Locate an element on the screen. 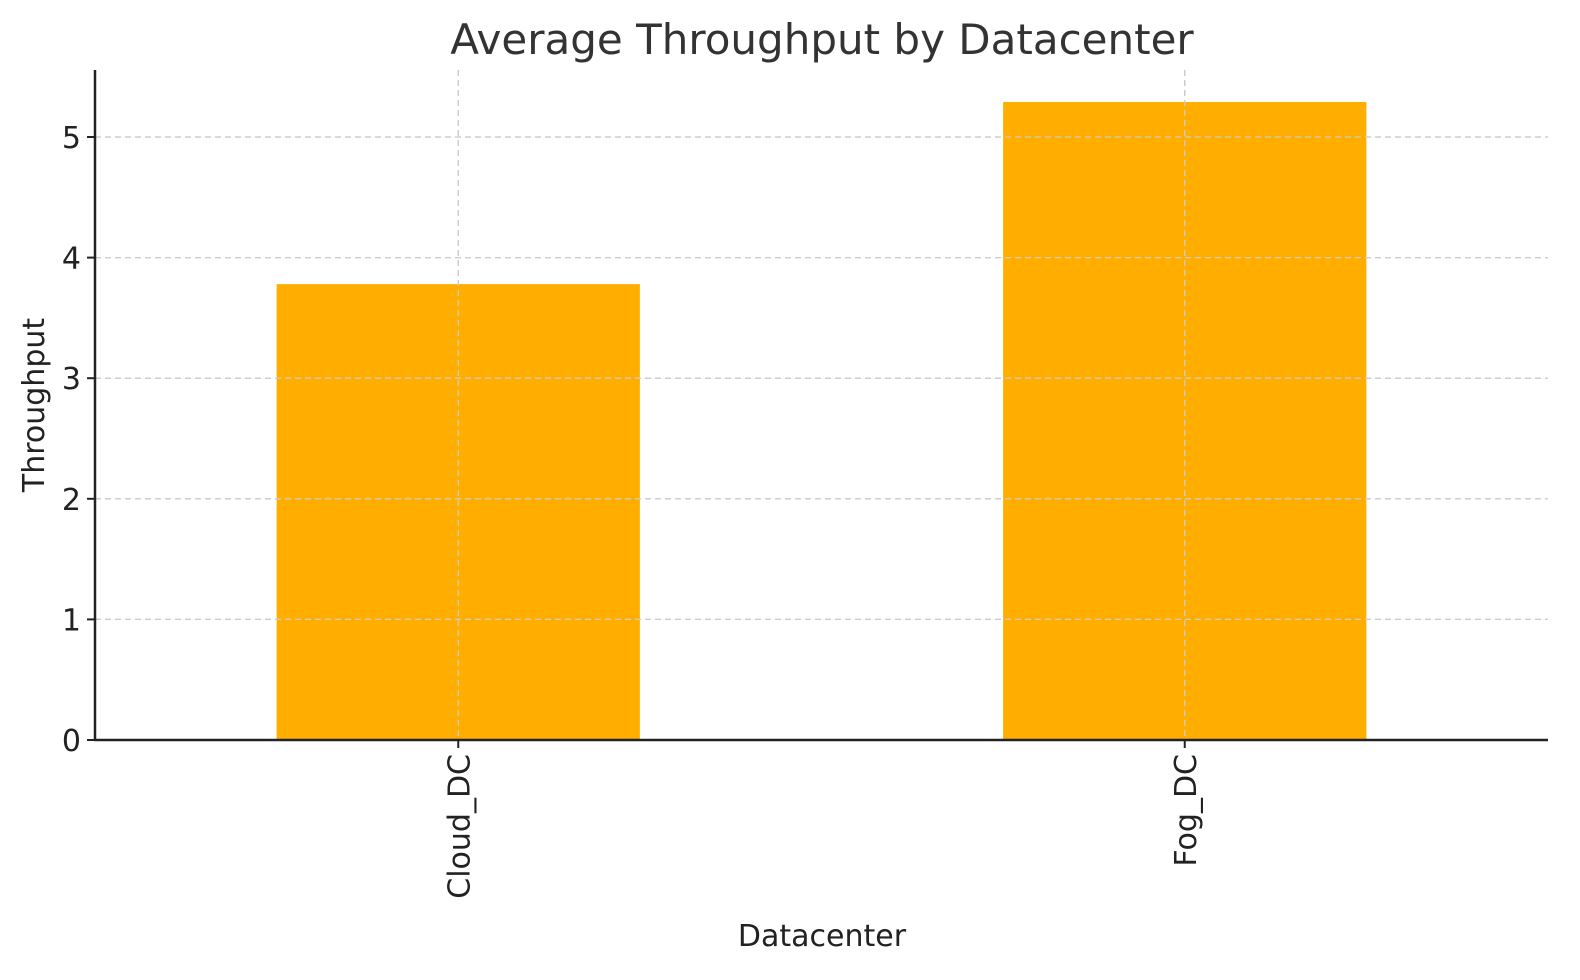  chart-title: Average Throughput by Datacenter is located at coordinates (822, 39).